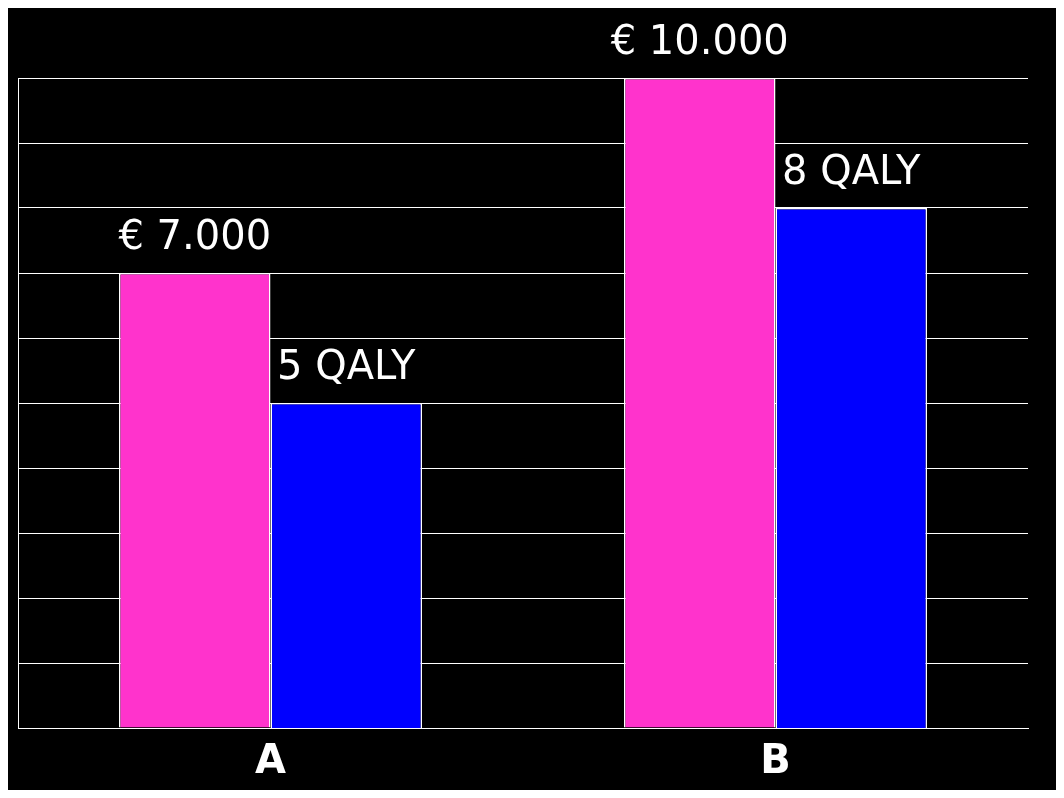 The width and height of the screenshot is (1064, 798). What do you see at coordinates (852, 170) in the screenshot?
I see `data-label: 8 QALY` at bounding box center [852, 170].